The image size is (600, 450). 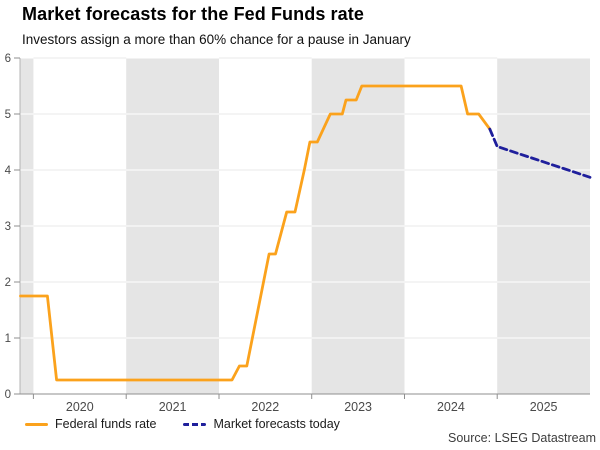 I want to click on svg-text: 1, so click(x=8, y=339).